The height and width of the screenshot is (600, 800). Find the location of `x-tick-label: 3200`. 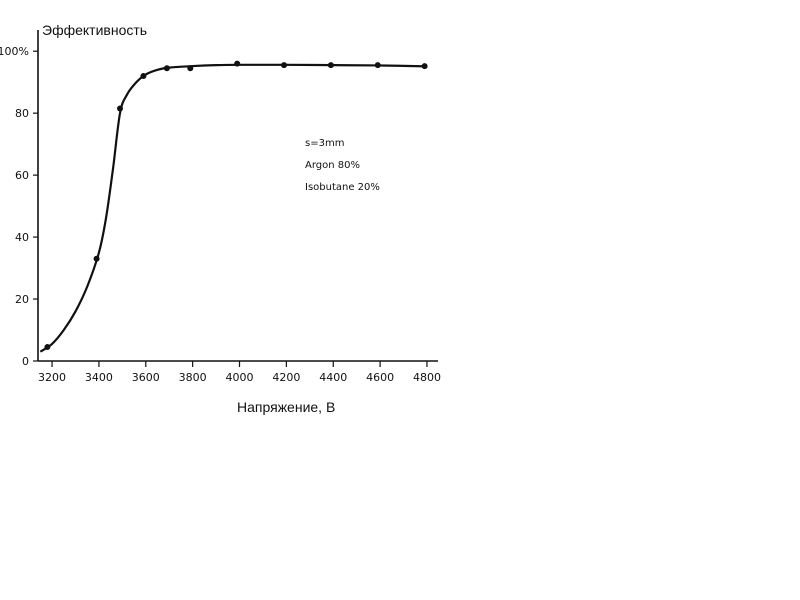

x-tick-label: 3200 is located at coordinates (52, 377).